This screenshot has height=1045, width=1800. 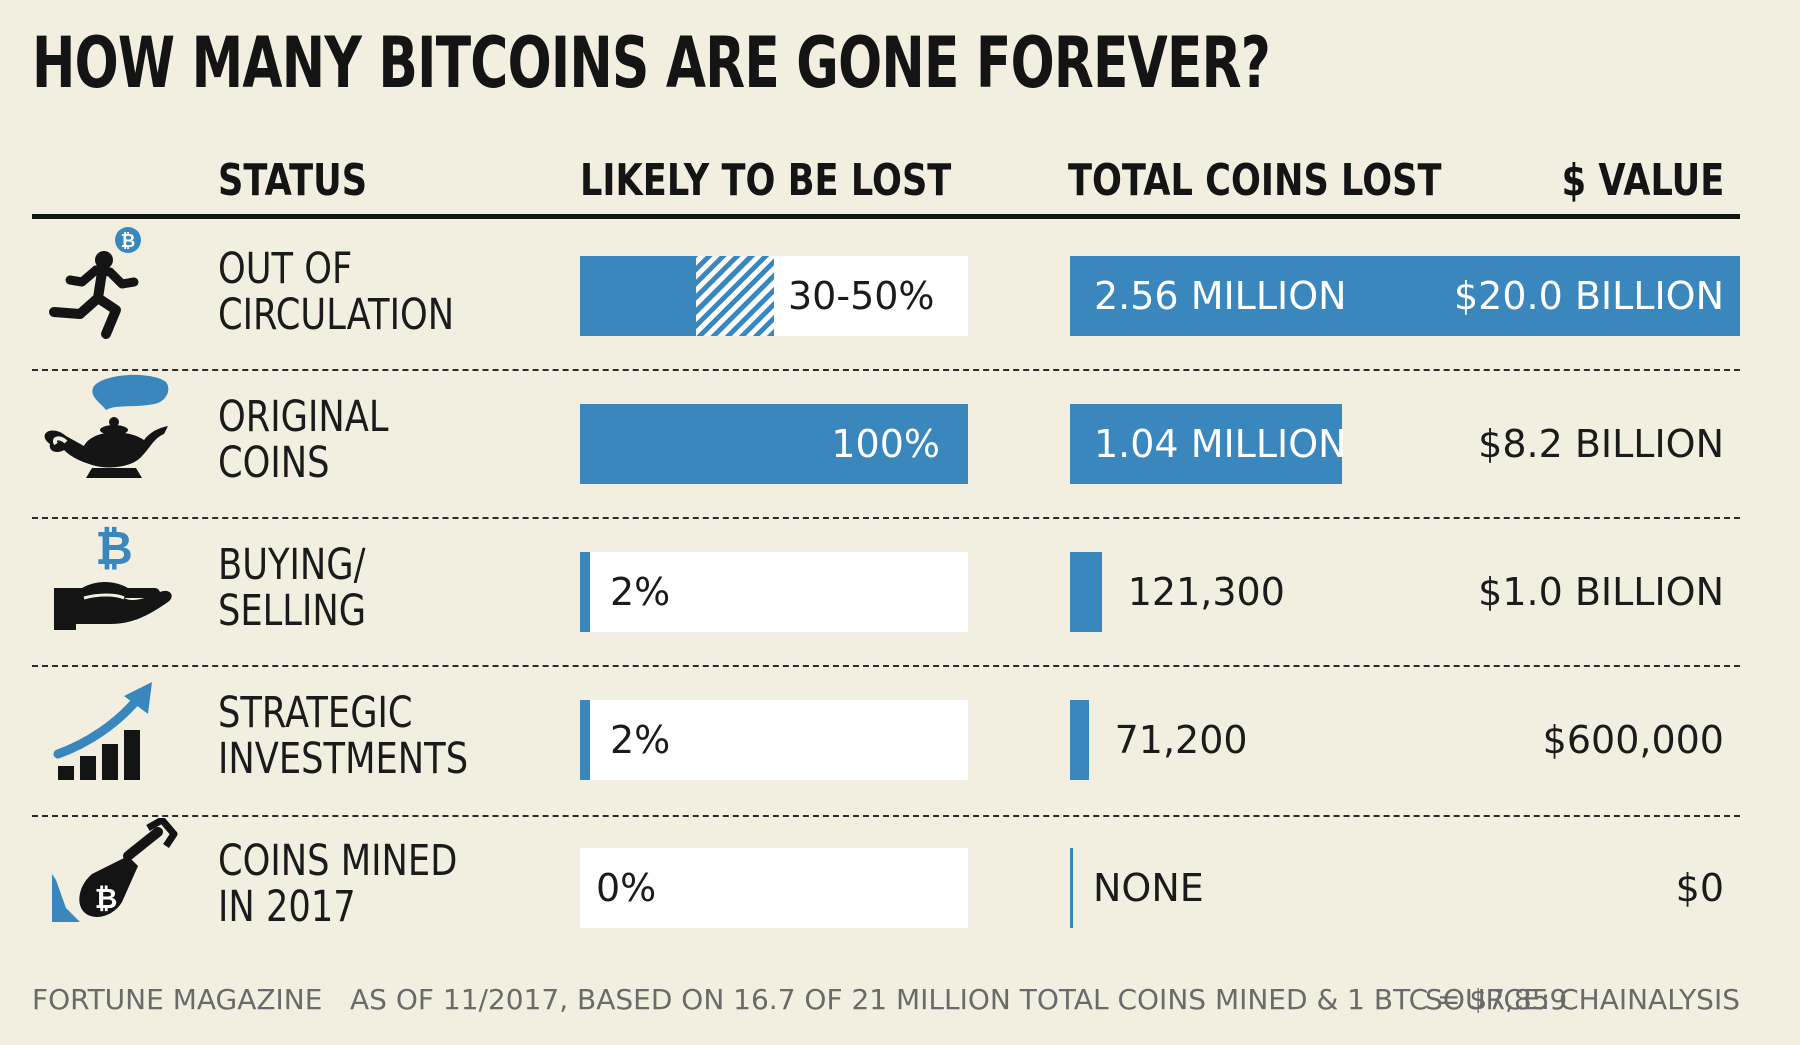 I want to click on footer-source: SOURCE: CHAINALYSIS, so click(x=1582, y=999).